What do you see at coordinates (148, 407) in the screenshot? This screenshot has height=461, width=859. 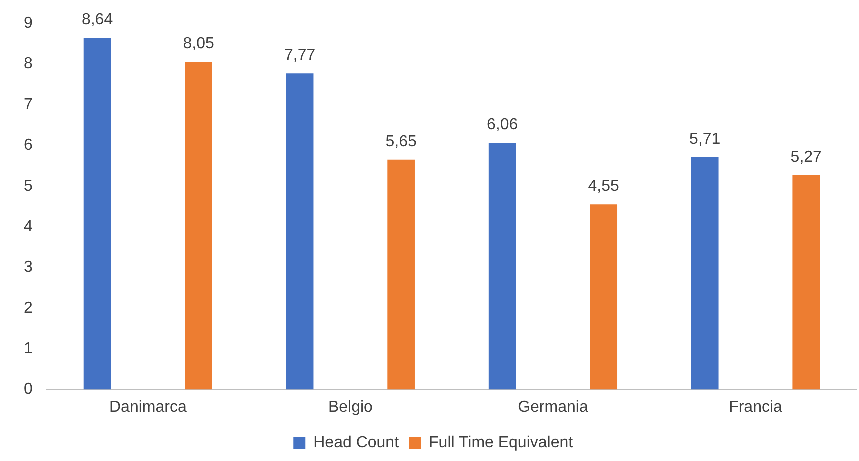 I see `x-tick-label: Danimarca` at bounding box center [148, 407].